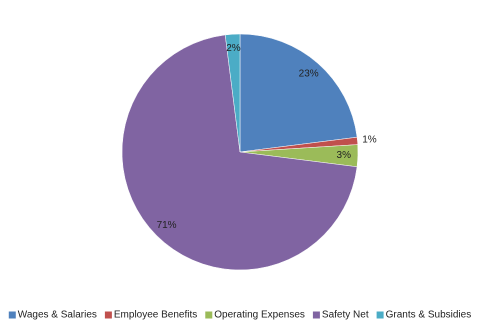 This screenshot has height=333, width=480. Describe the element at coordinates (345, 315) in the screenshot. I see `legend-label: Safety Net` at that location.